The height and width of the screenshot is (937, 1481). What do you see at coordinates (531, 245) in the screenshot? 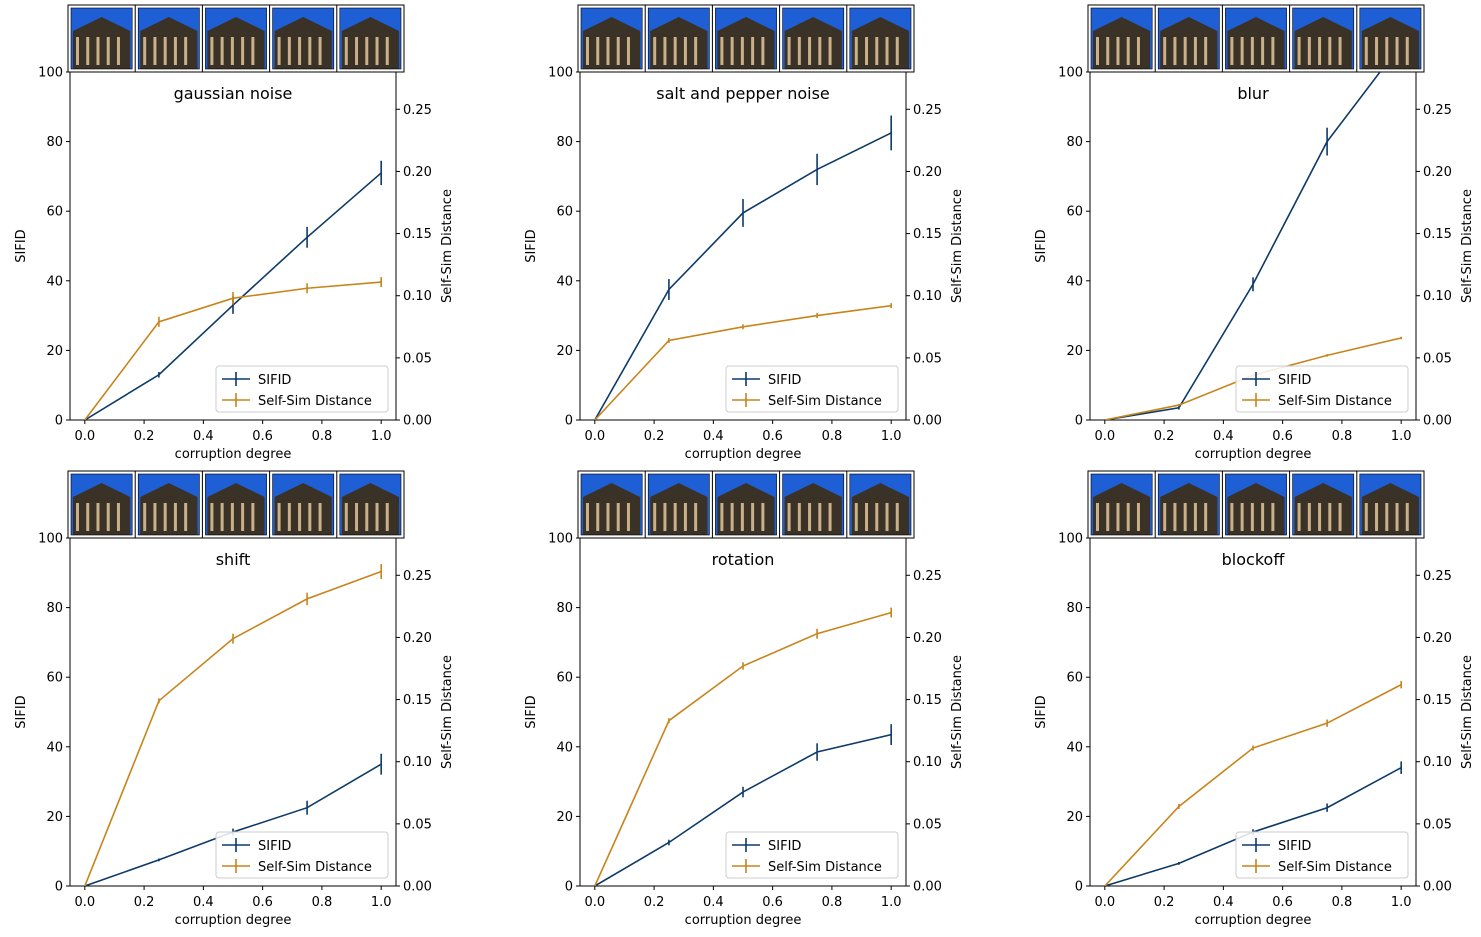
I see `y-axis-label: SIFID` at bounding box center [531, 245].